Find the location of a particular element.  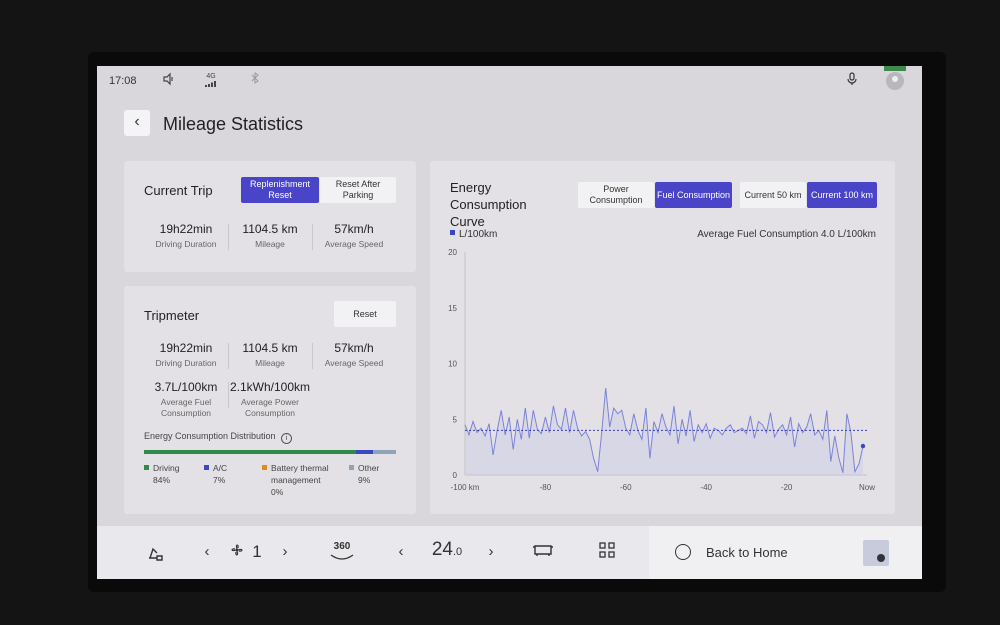

current-trip-title: Current Trip is located at coordinates (178, 190).